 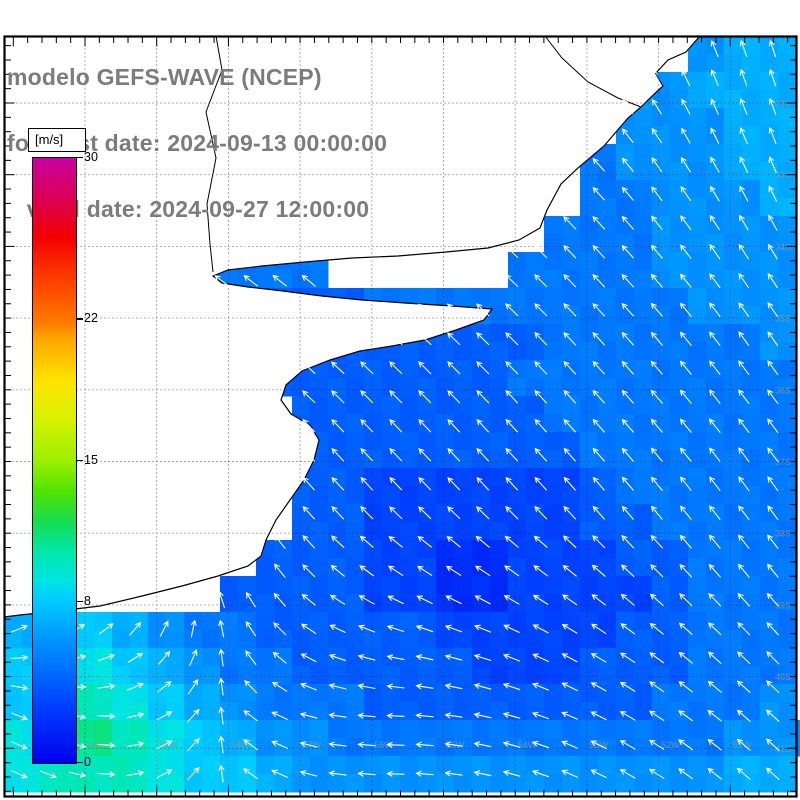 I want to click on lat-label: 33S, so click(x=783, y=175).